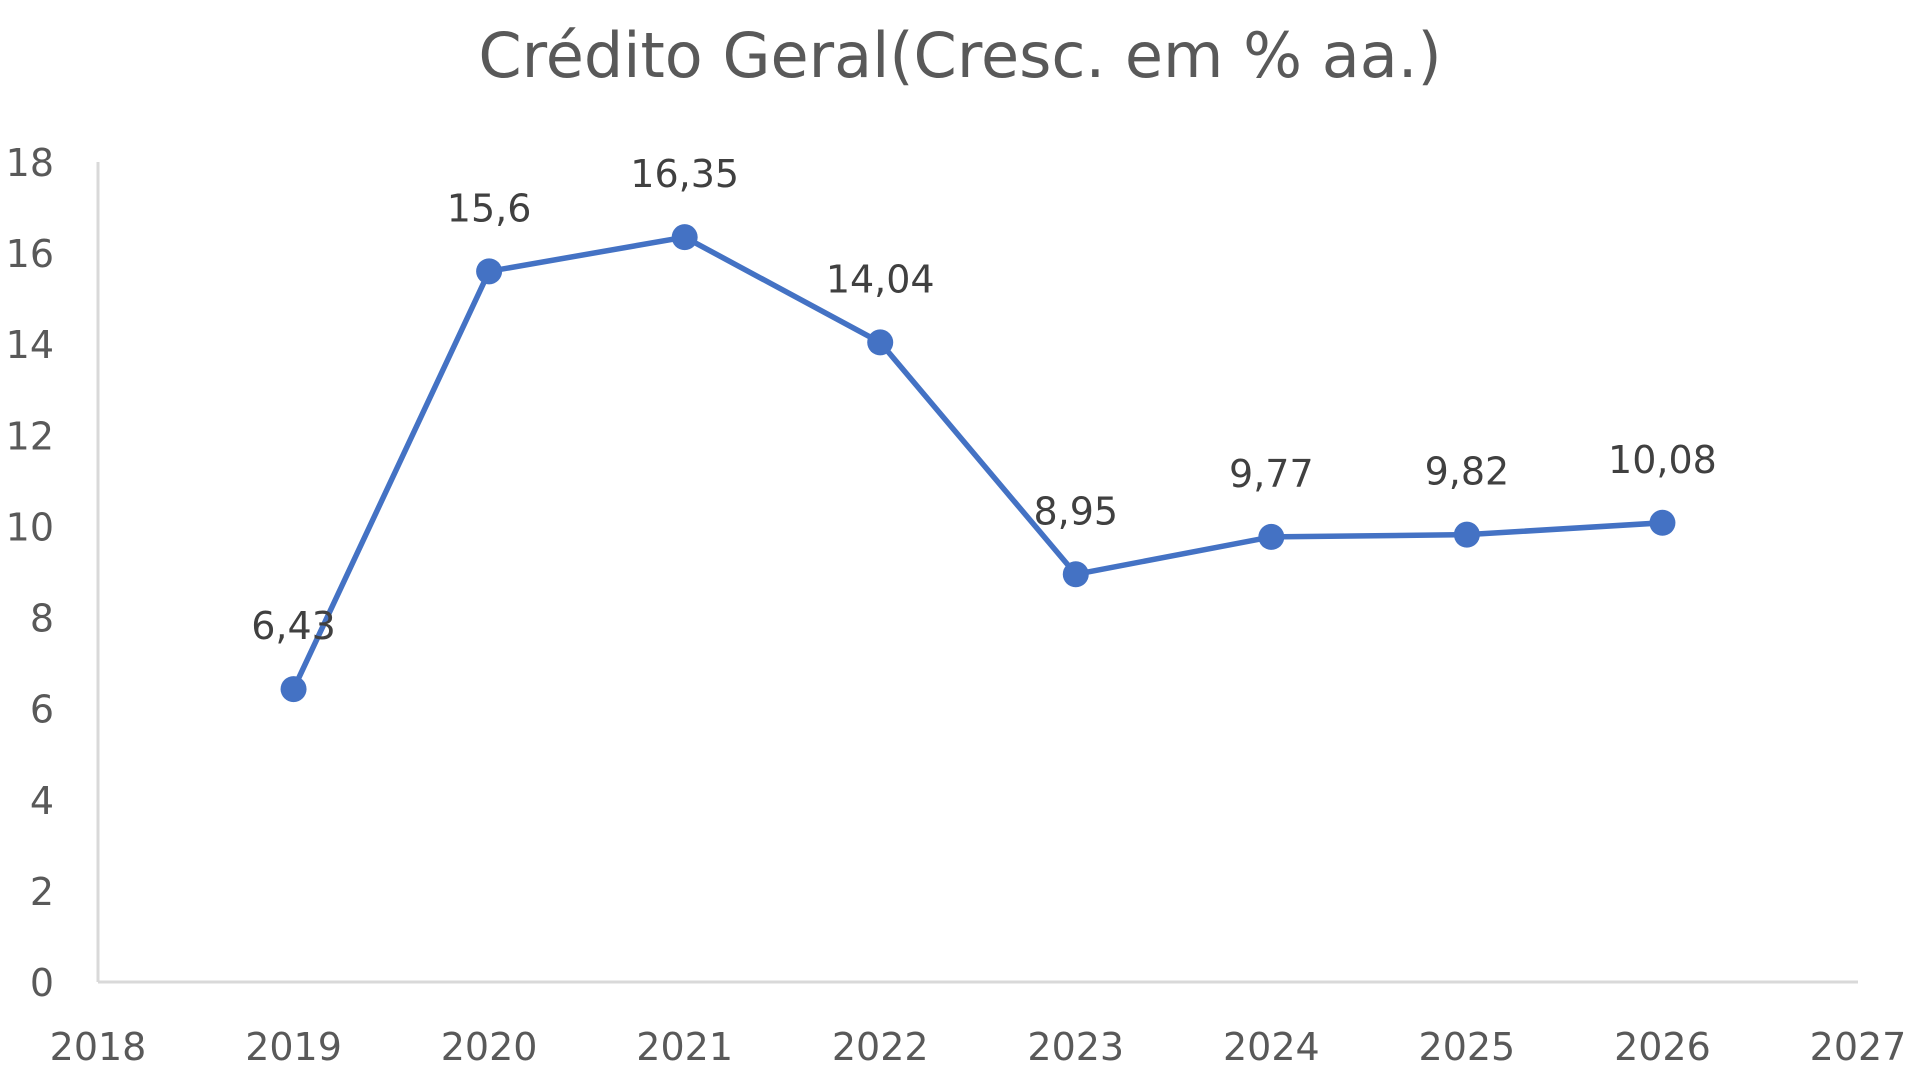  What do you see at coordinates (489, 208) in the screenshot?
I see `data-label: 15,6` at bounding box center [489, 208].